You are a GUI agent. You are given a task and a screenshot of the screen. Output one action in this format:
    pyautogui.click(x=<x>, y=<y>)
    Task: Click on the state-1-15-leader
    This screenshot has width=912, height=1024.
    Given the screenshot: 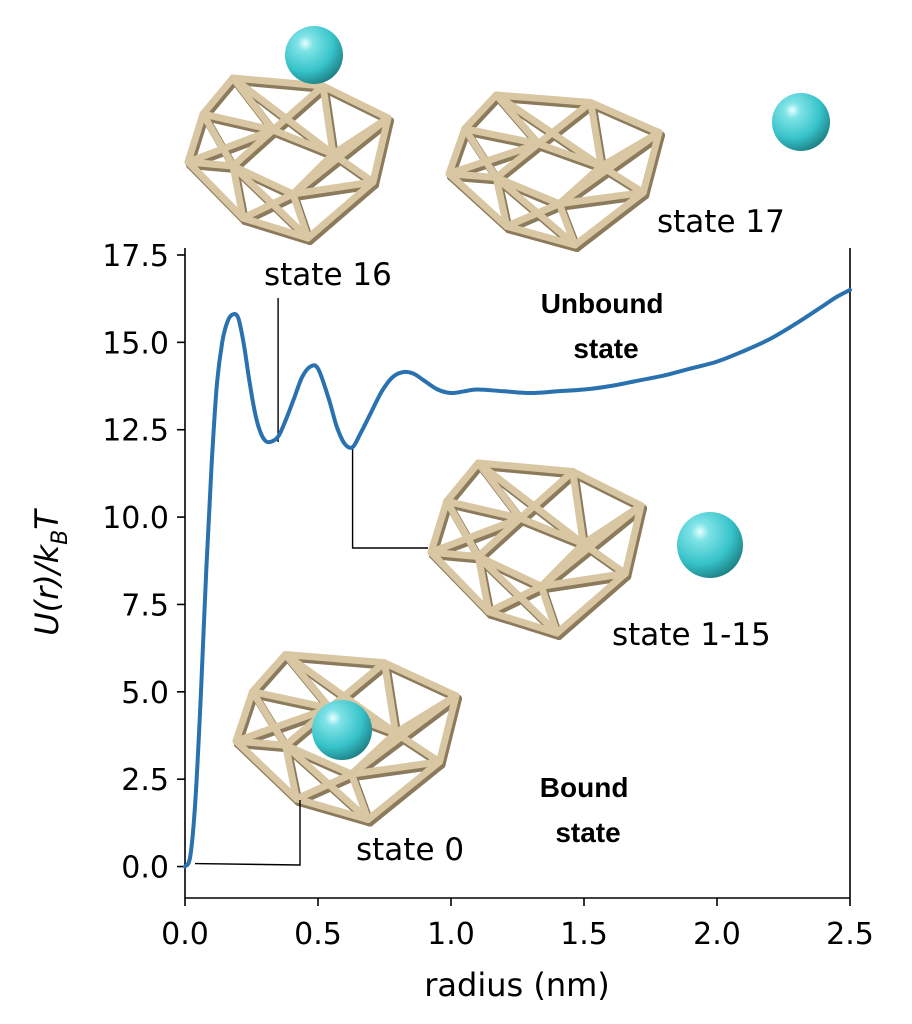 What is the action you would take?
    pyautogui.click(x=389, y=498)
    